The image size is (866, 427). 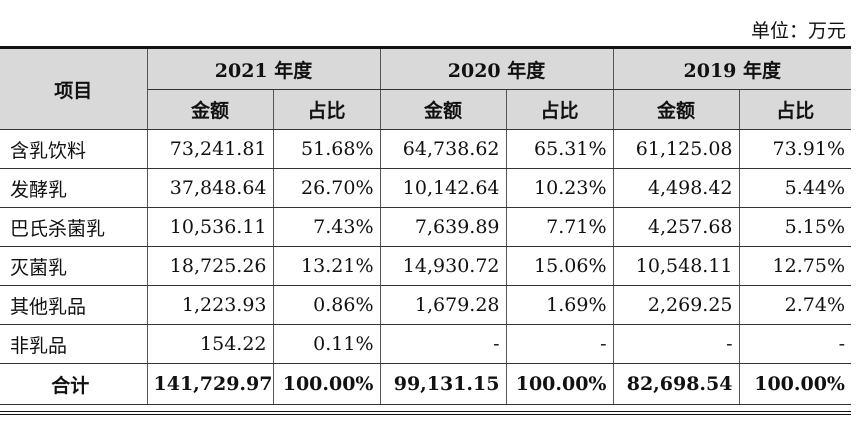 What do you see at coordinates (676, 149) in the screenshot?
I see `cell-amount: 61,125.08` at bounding box center [676, 149].